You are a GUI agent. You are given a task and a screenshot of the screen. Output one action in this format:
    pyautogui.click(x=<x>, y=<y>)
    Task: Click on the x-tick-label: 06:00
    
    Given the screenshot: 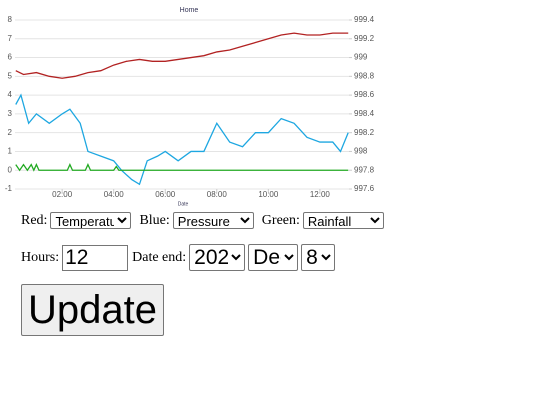 What is the action you would take?
    pyautogui.click(x=165, y=194)
    